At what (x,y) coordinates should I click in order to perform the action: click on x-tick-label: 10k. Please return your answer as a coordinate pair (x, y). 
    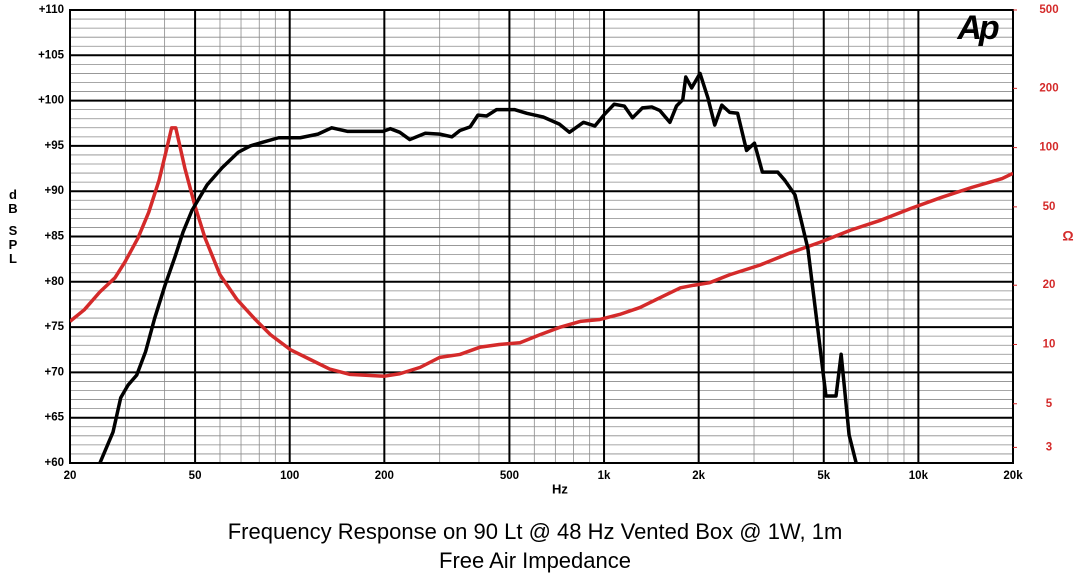
    Looking at the image, I should click on (919, 476).